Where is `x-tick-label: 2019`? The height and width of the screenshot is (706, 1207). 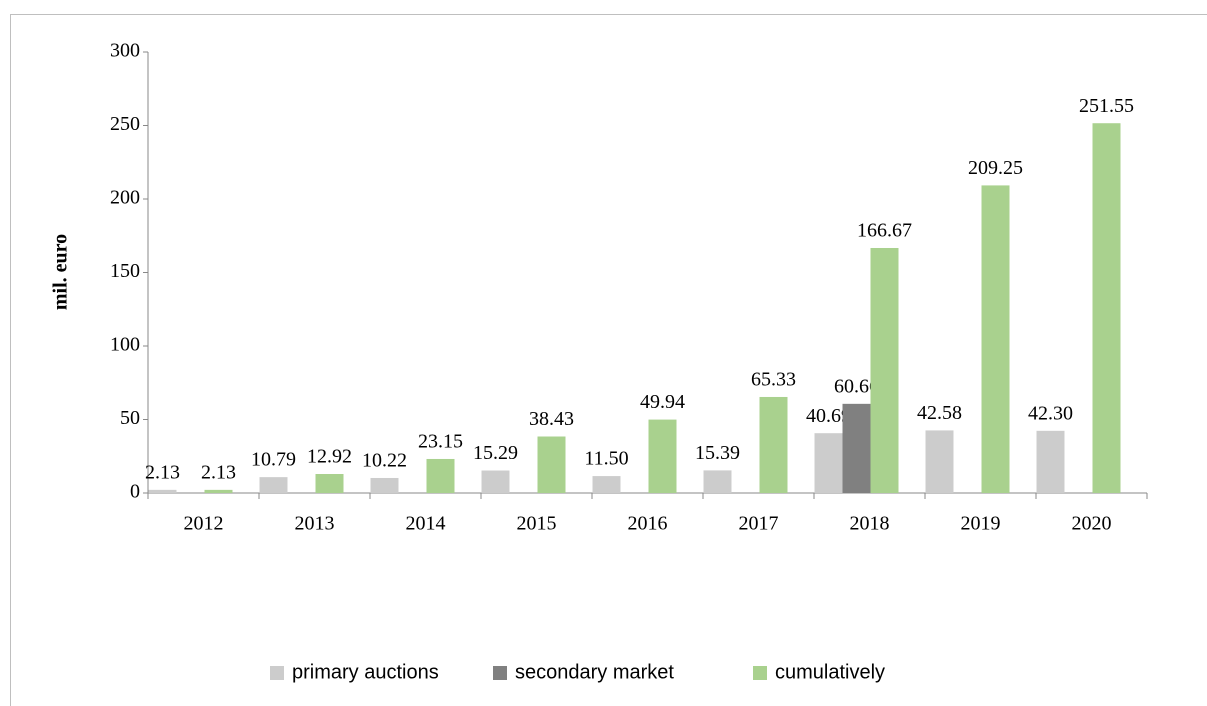 x-tick-label: 2019 is located at coordinates (981, 524).